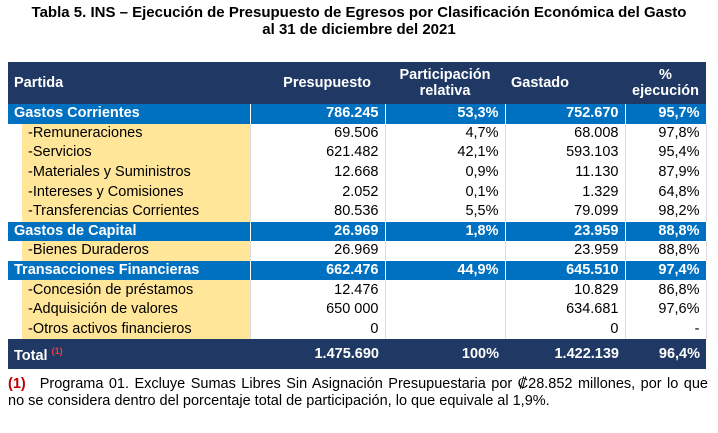 The image size is (718, 433). Describe the element at coordinates (666, 114) in the screenshot. I see `cell: 95,7%` at that location.